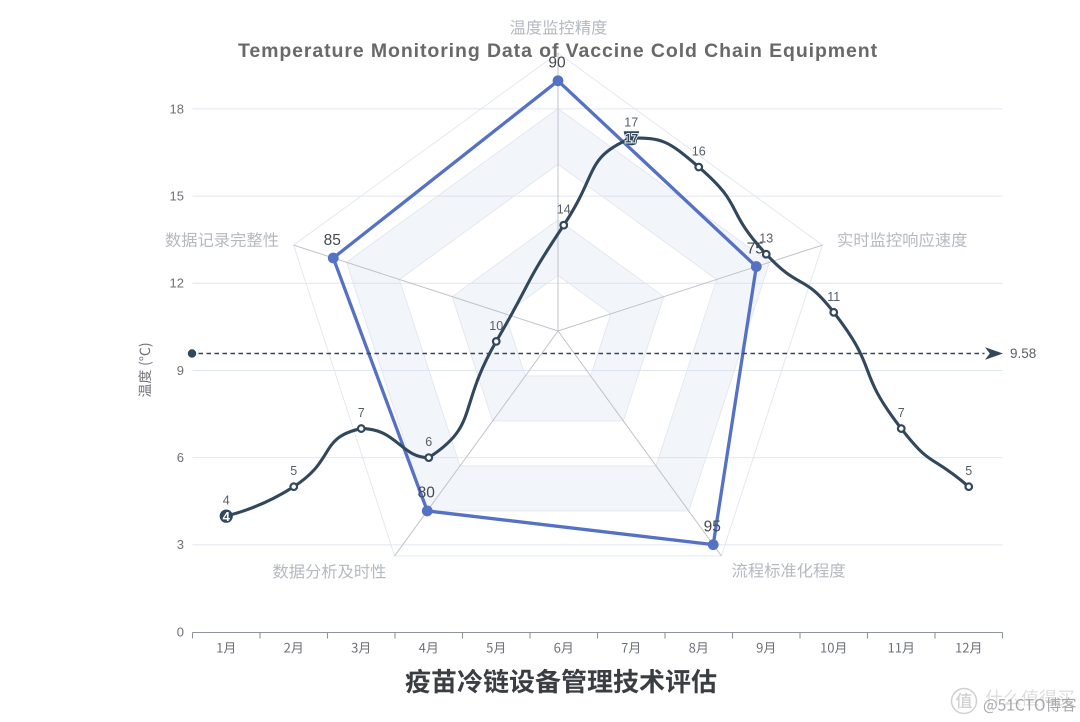 This screenshot has height=722, width=1080. I want to click on svg-text: 9.58, so click(1023, 353).